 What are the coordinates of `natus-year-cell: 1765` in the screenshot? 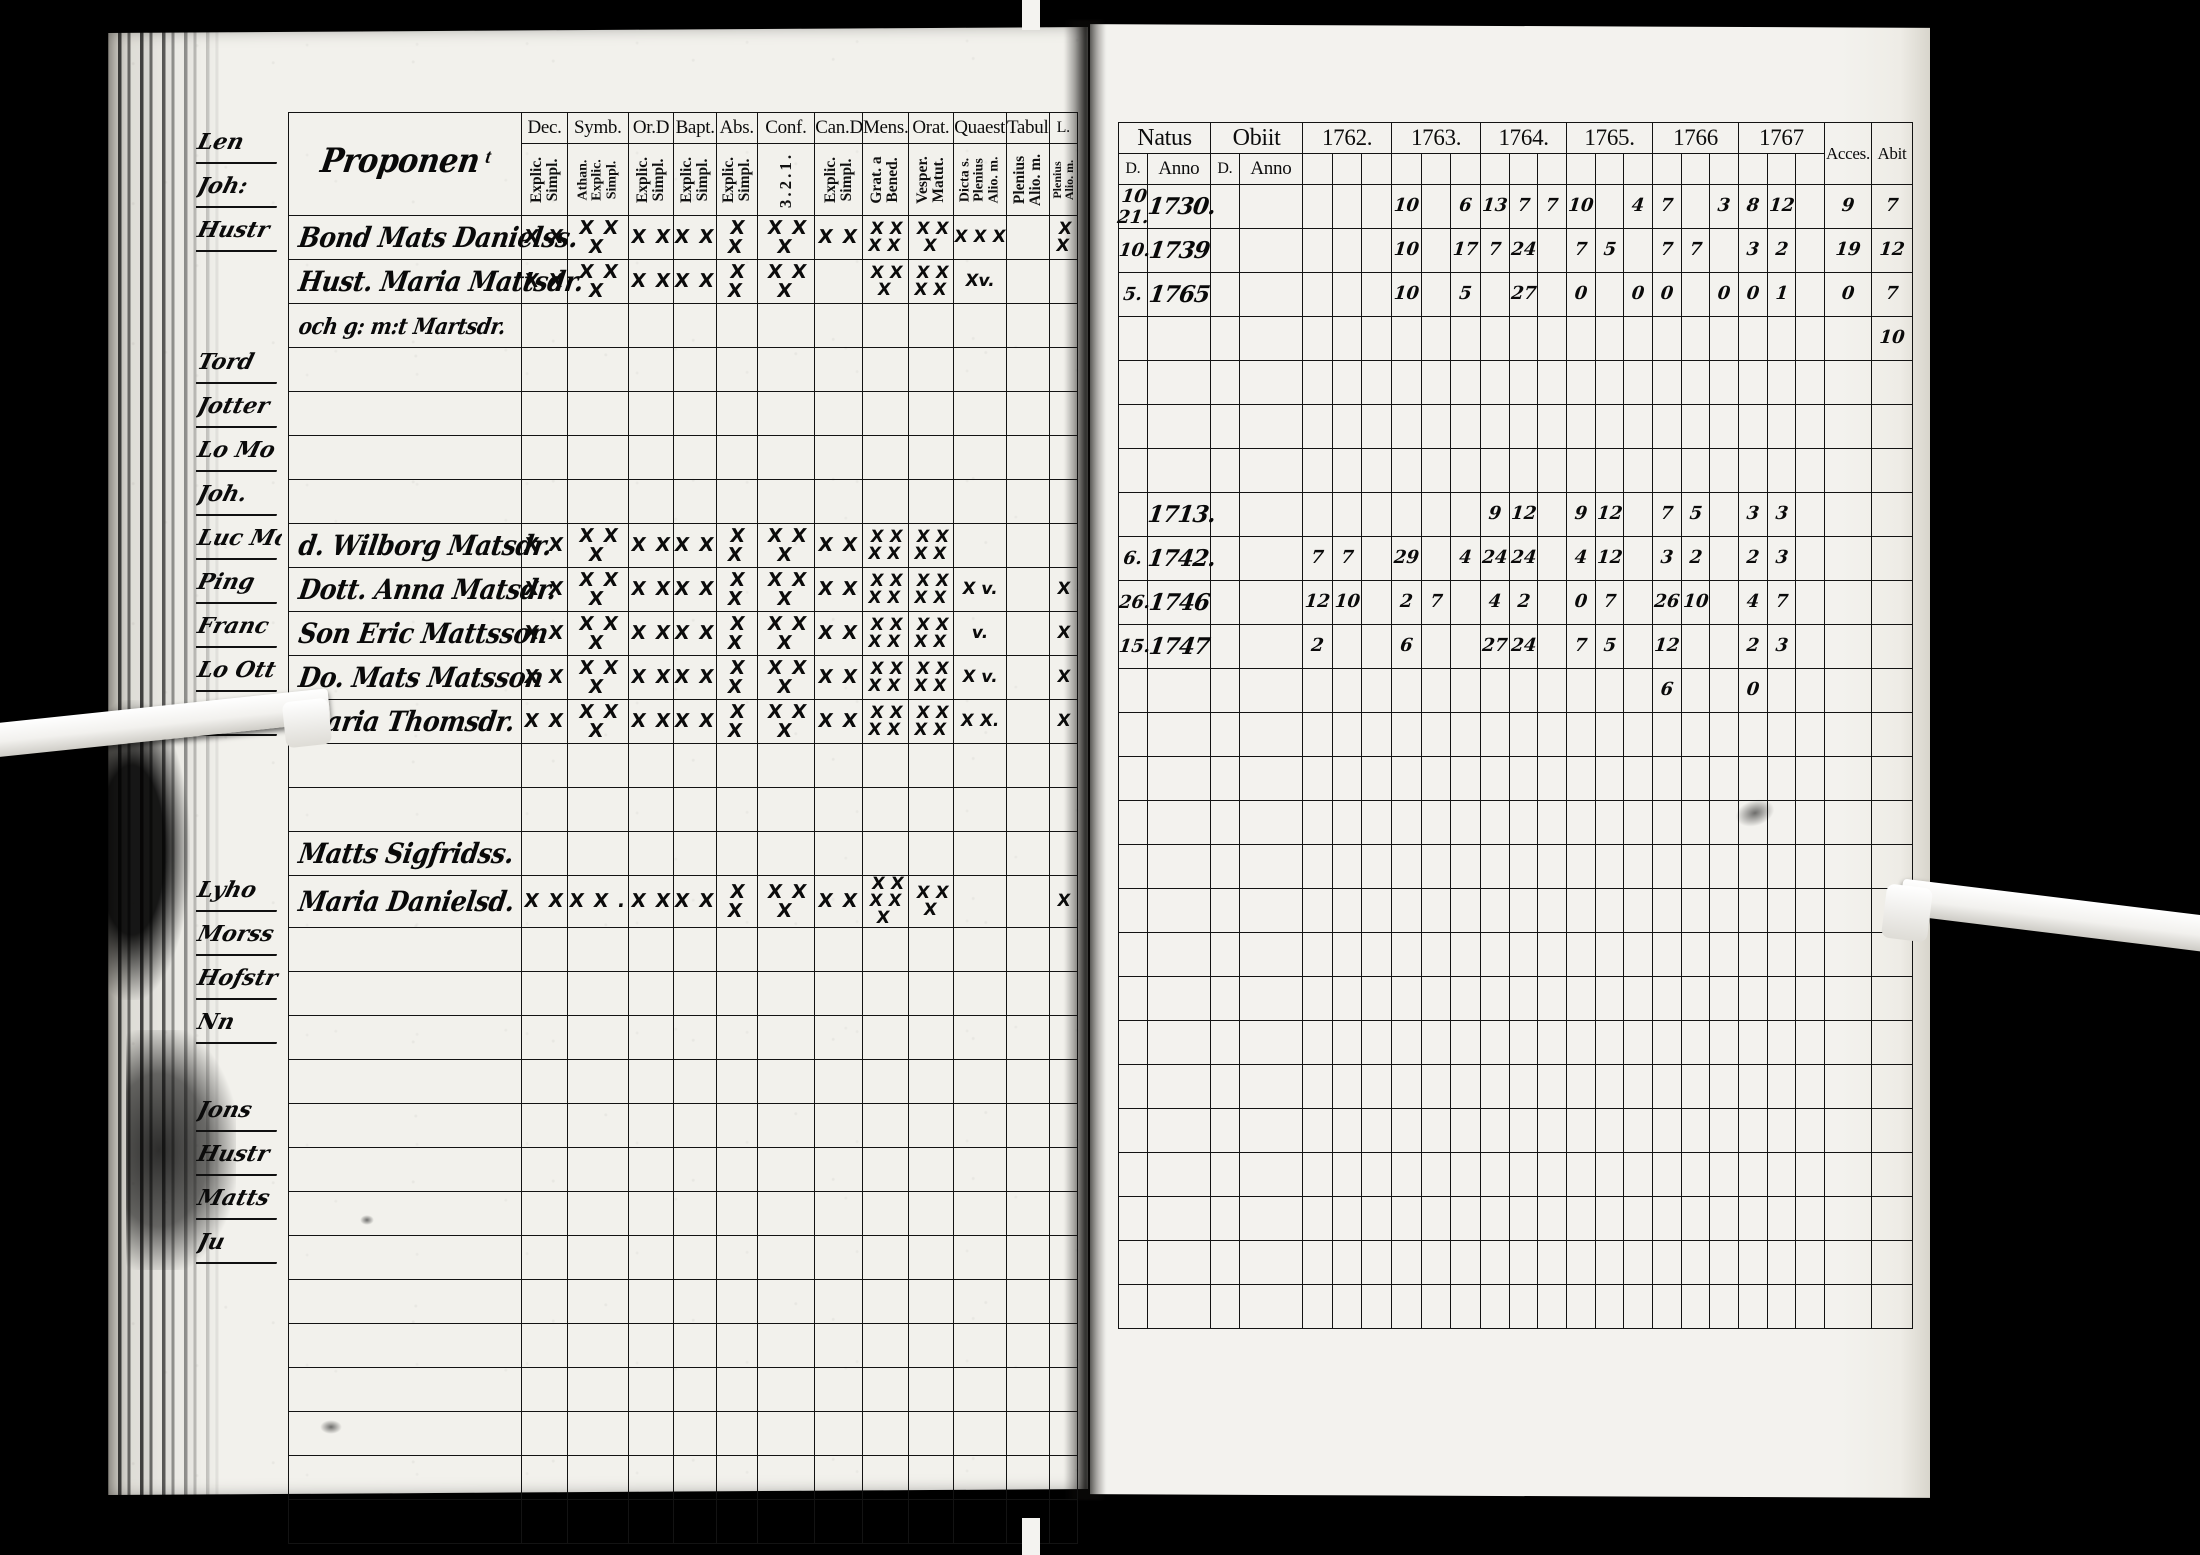 It's located at (1179, 294).